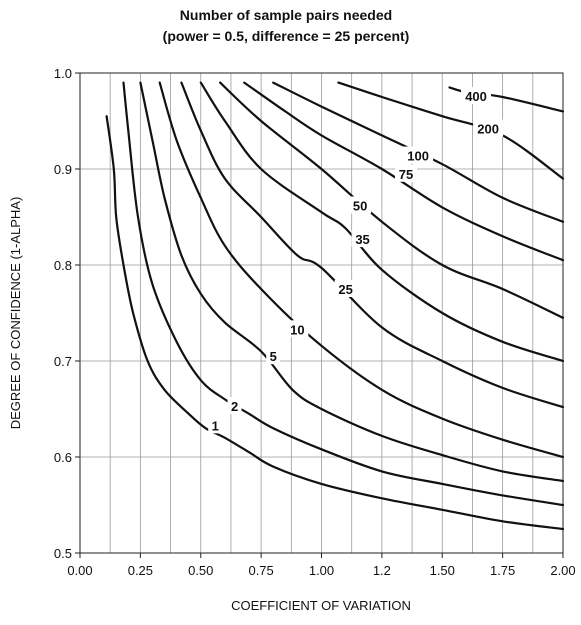  Describe the element at coordinates (200, 570) in the screenshot. I see `x-tick-label-2: 0.50` at that location.